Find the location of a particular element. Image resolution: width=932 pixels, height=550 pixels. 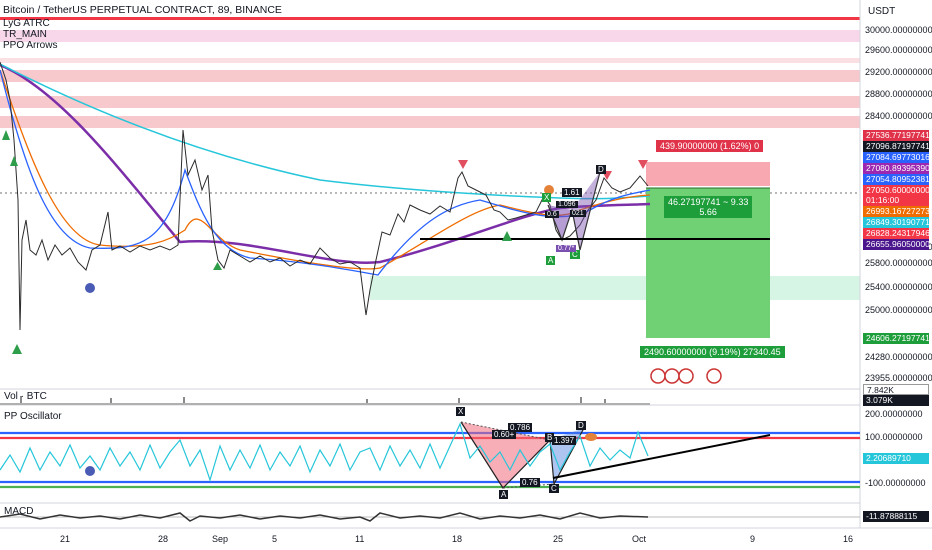

pp-current-tag: 2.20689710 is located at coordinates (896, 458).